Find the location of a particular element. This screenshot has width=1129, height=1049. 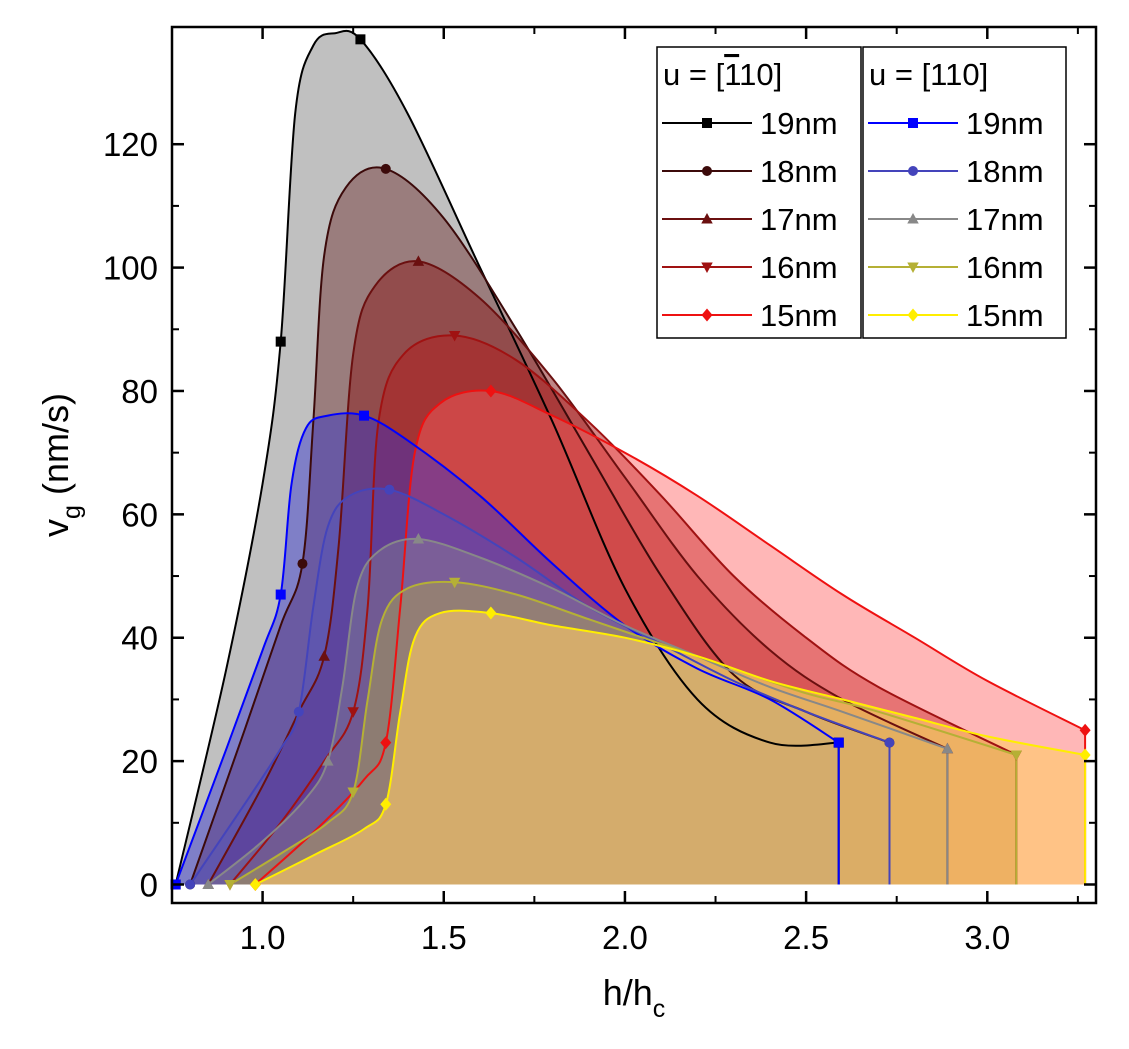

y-tick-label: 100 is located at coordinates (130, 268).